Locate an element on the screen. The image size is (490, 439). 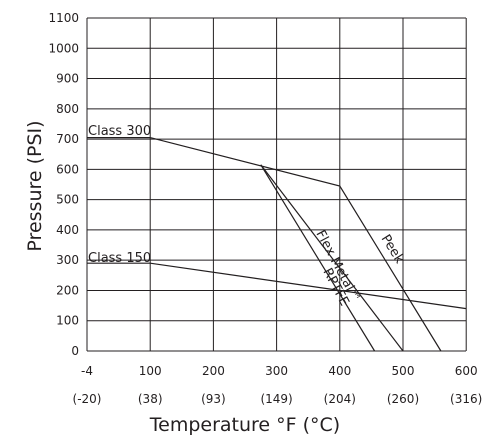
x-tick-label-f: 300 is located at coordinates (276, 371).